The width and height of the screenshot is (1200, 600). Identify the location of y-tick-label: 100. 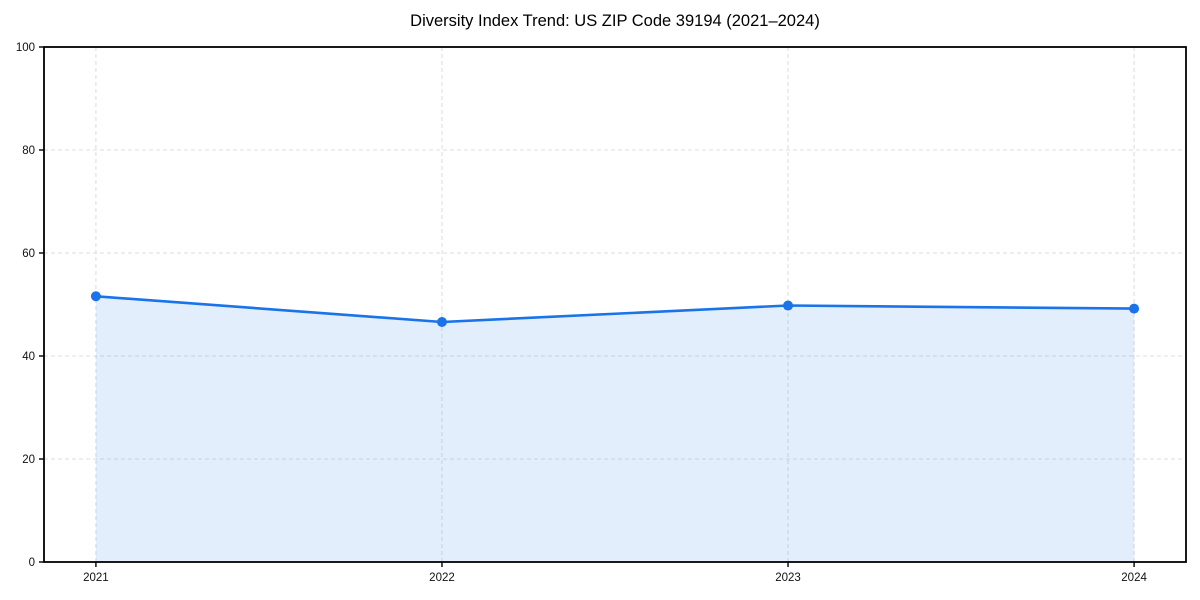
(25, 48).